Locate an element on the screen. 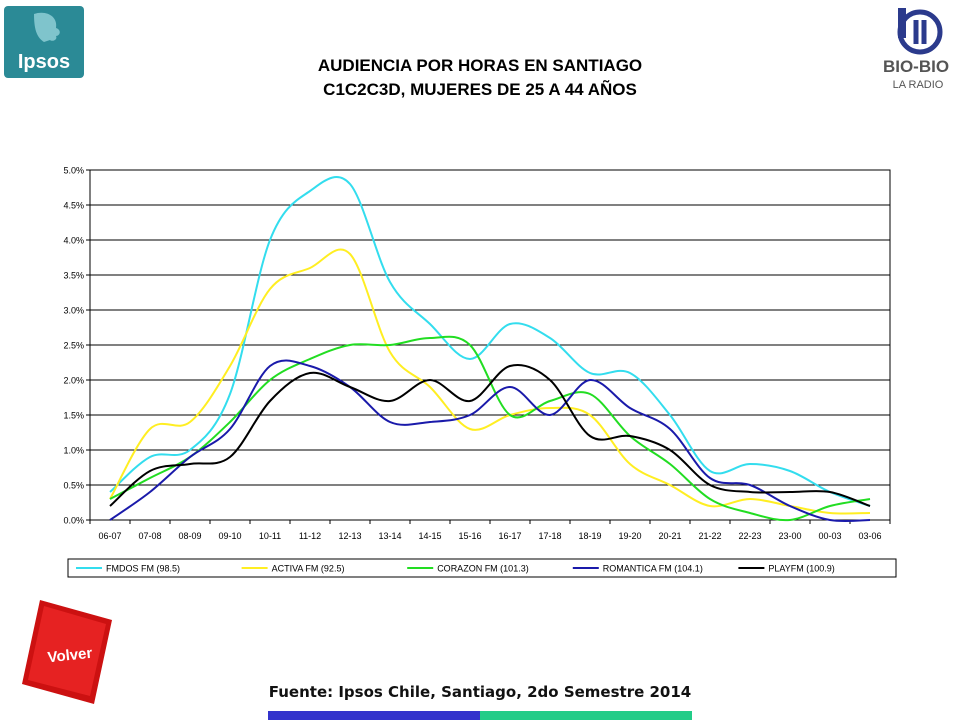 The image size is (960, 720). y-tick-label: 0.0% is located at coordinates (73, 521).